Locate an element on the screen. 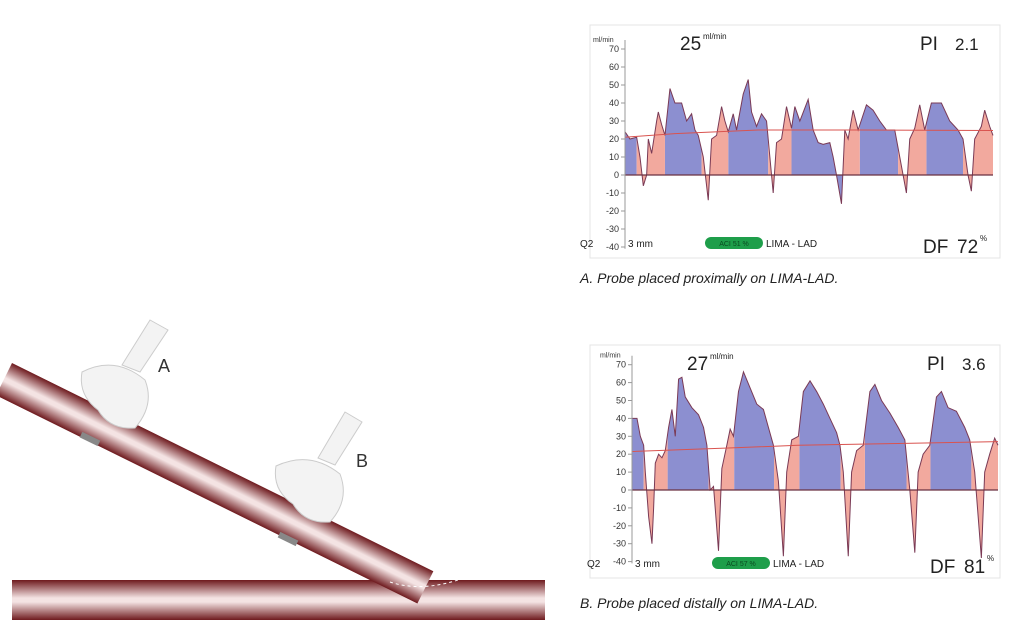  probe-b-icon is located at coordinates (318, 467).